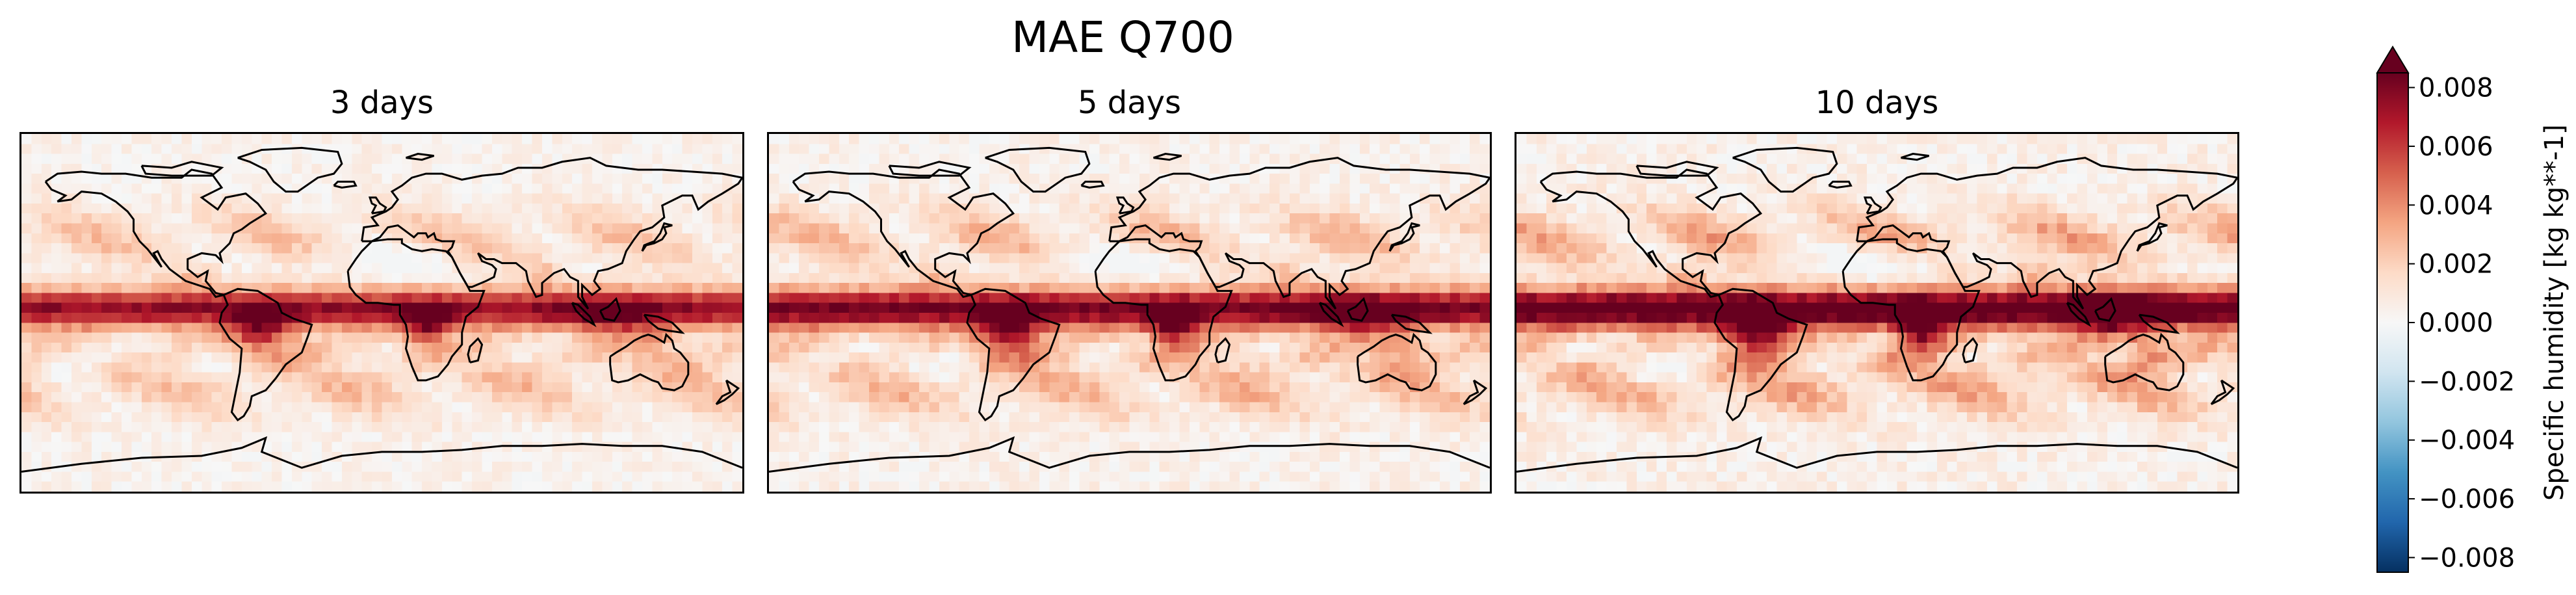 Image resolution: width=2576 pixels, height=595 pixels. What do you see at coordinates (2456, 88) in the screenshot?
I see `colorbar-tick-label: 0.008` at bounding box center [2456, 88].